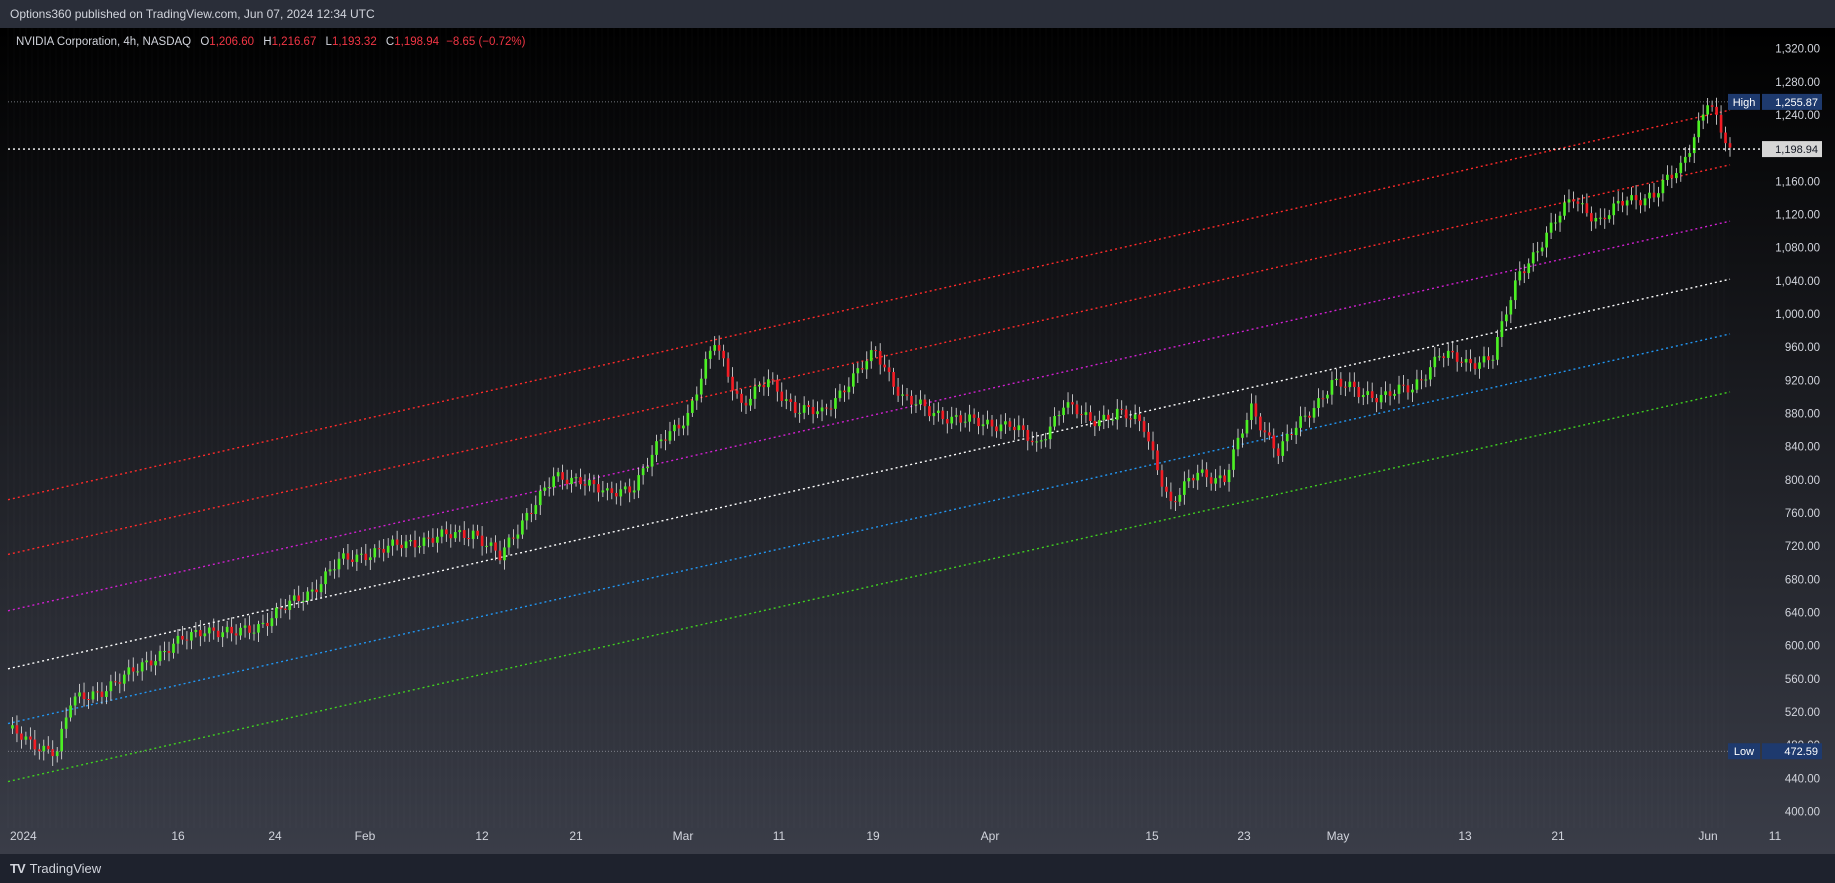  Describe the element at coordinates (1802, 812) in the screenshot. I see `y-tick-label: 400.00` at that location.